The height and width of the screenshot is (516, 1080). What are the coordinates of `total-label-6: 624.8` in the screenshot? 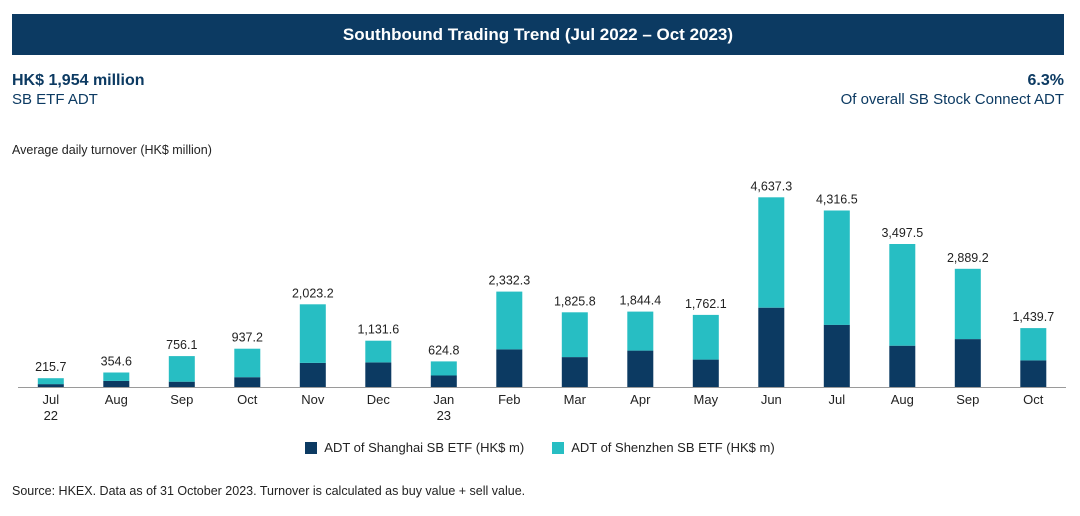 It's located at (443, 350).